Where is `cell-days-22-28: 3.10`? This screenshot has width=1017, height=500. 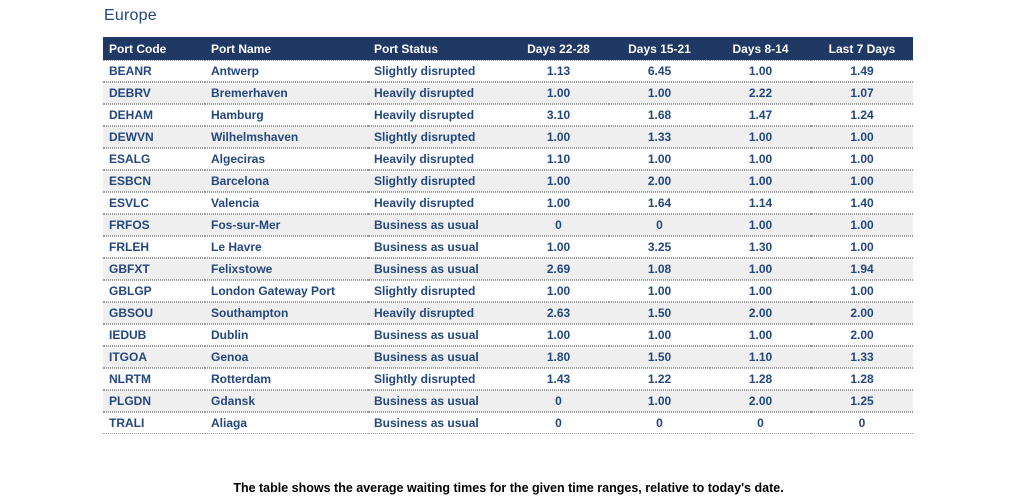 cell-days-22-28: 3.10 is located at coordinates (558, 115).